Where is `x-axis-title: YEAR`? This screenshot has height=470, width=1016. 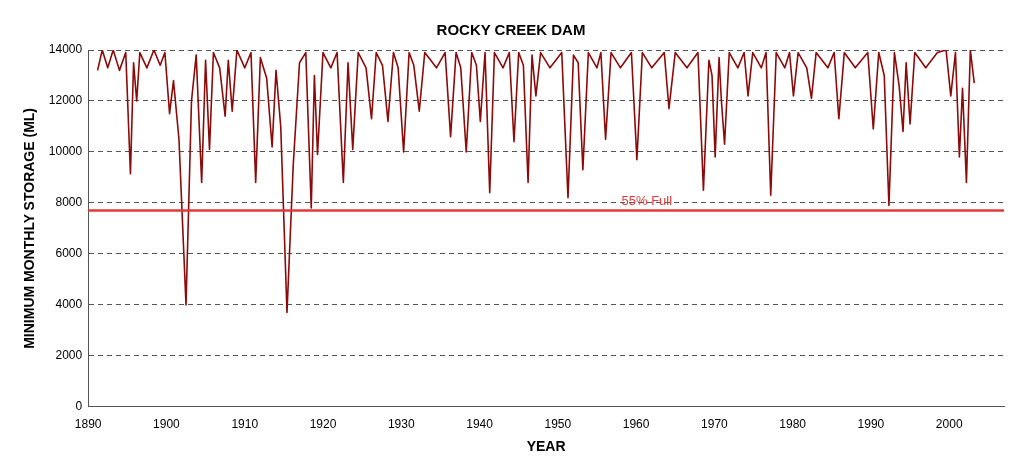 x-axis-title: YEAR is located at coordinates (546, 446).